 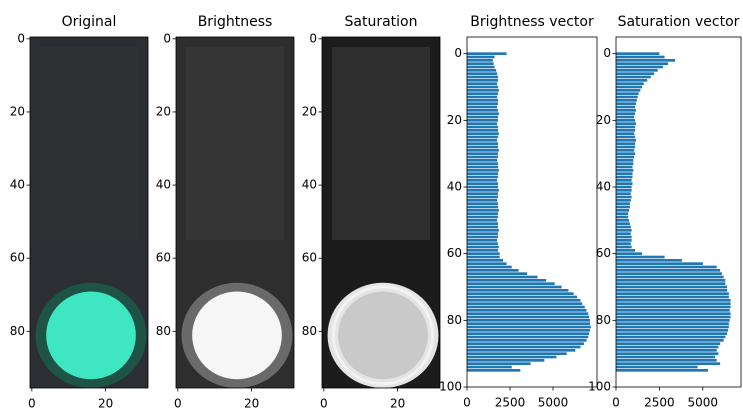 What do you see at coordinates (309, 111) in the screenshot?
I see `y-tick-label: 20` at bounding box center [309, 111].